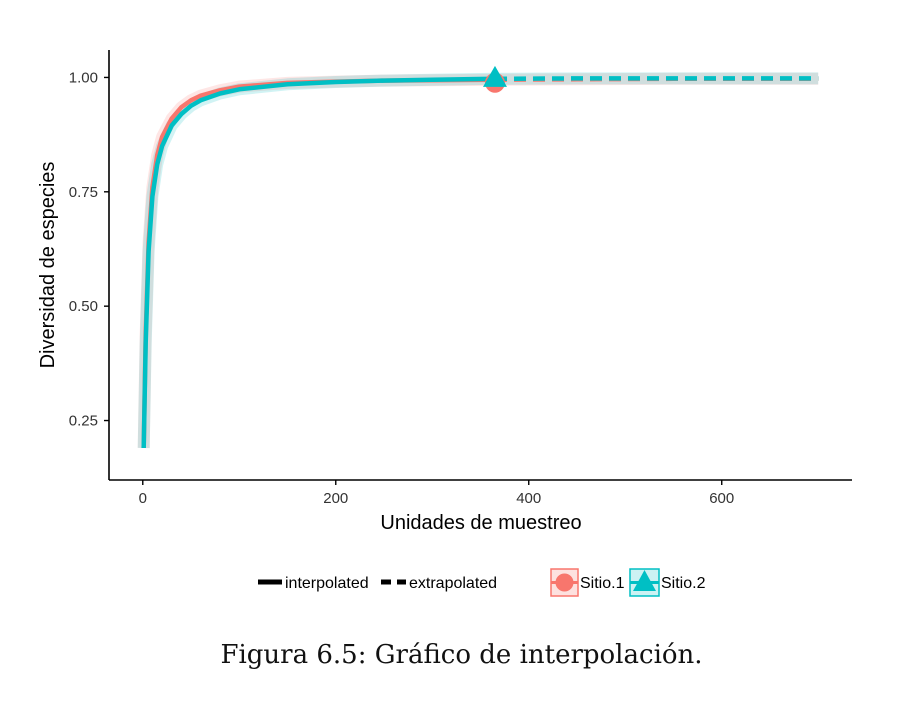 This screenshot has height=710, width=923. What do you see at coordinates (436, 493) in the screenshot?
I see `x-axis-ticks: 0 200 400 600` at bounding box center [436, 493].